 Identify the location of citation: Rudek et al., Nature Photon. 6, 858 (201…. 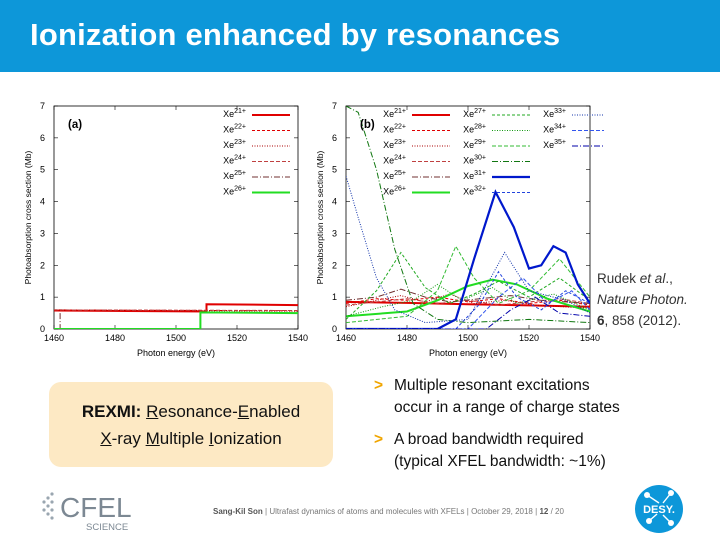
(642, 299).